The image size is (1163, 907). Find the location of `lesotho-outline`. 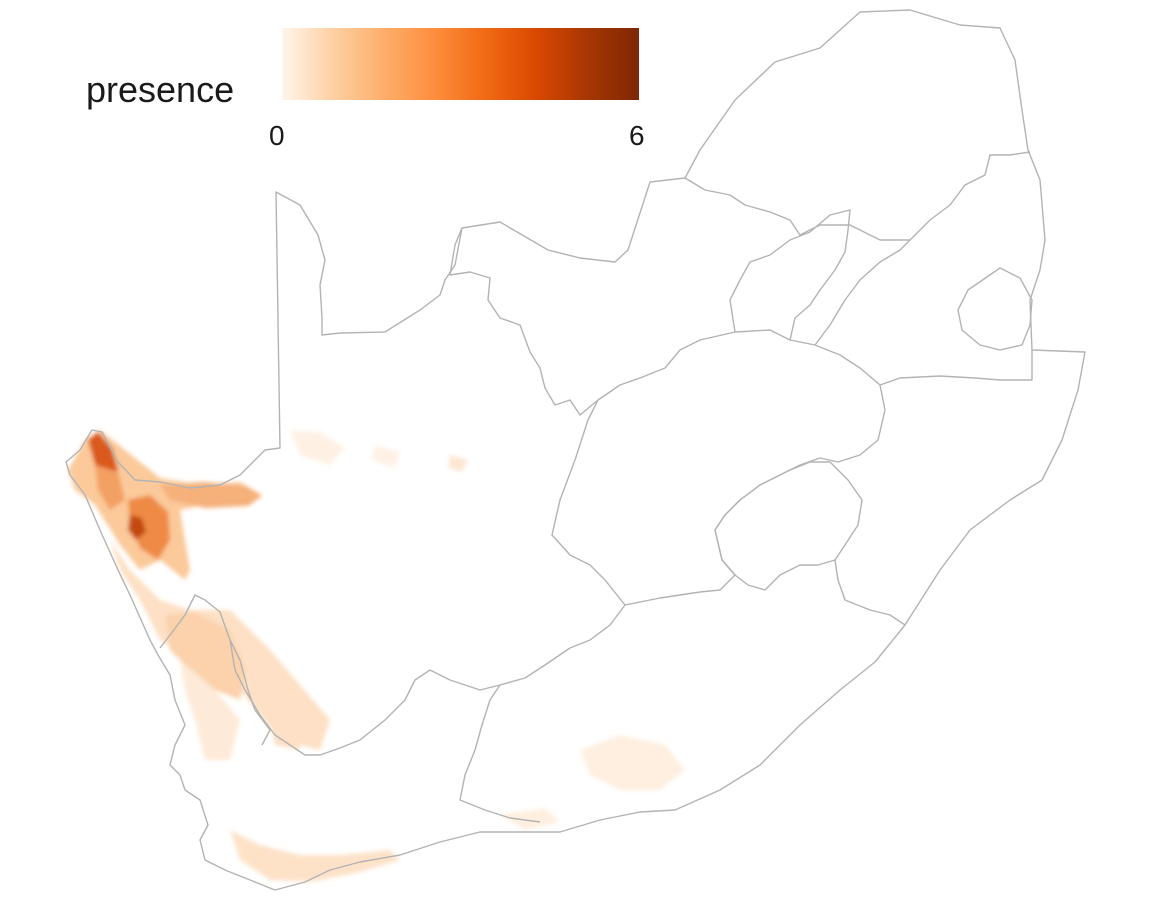

lesotho-outline is located at coordinates (788, 526).